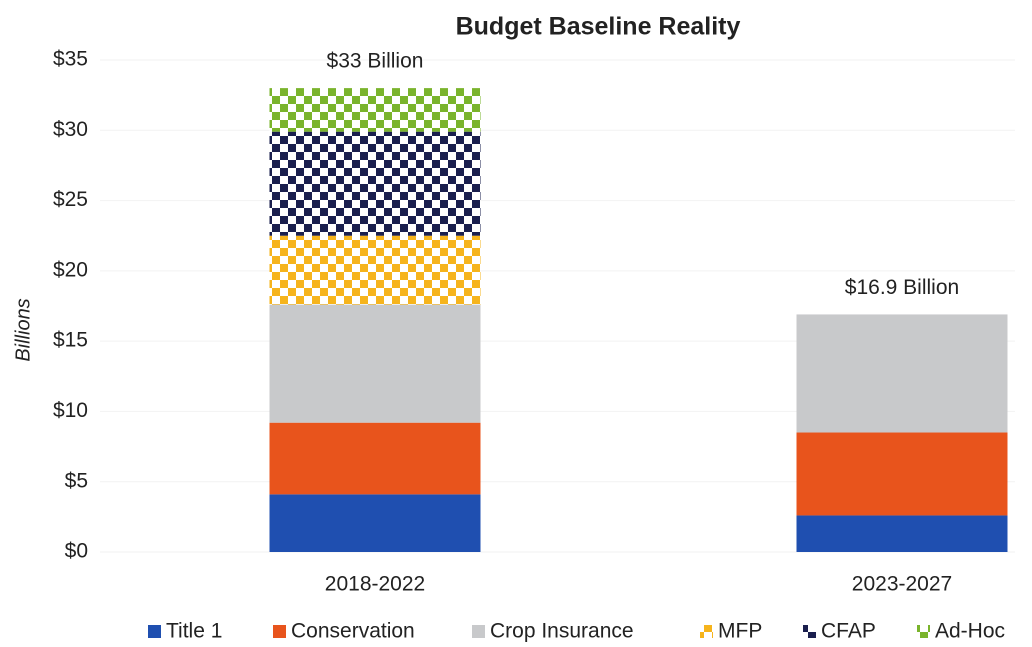 This screenshot has height=647, width=1032. I want to click on legend-label: Ad-Hoc, so click(970, 631).